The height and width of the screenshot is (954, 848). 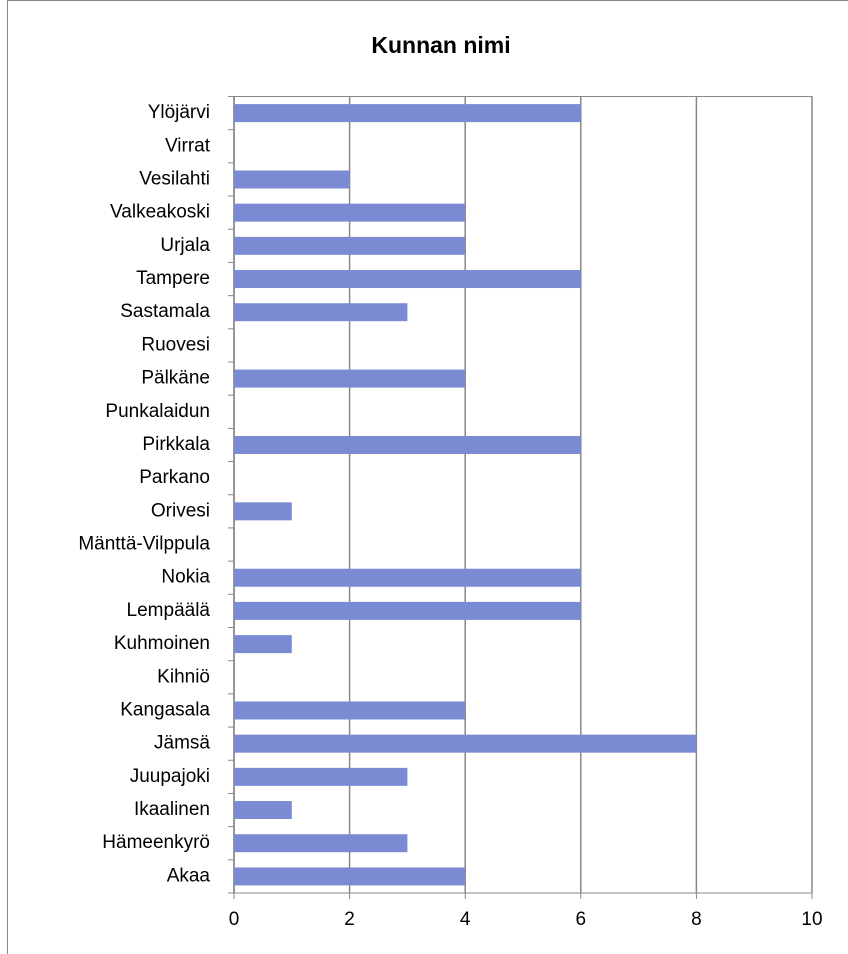 What do you see at coordinates (157, 411) in the screenshot?
I see `y-tick-label: Punkalaidun` at bounding box center [157, 411].